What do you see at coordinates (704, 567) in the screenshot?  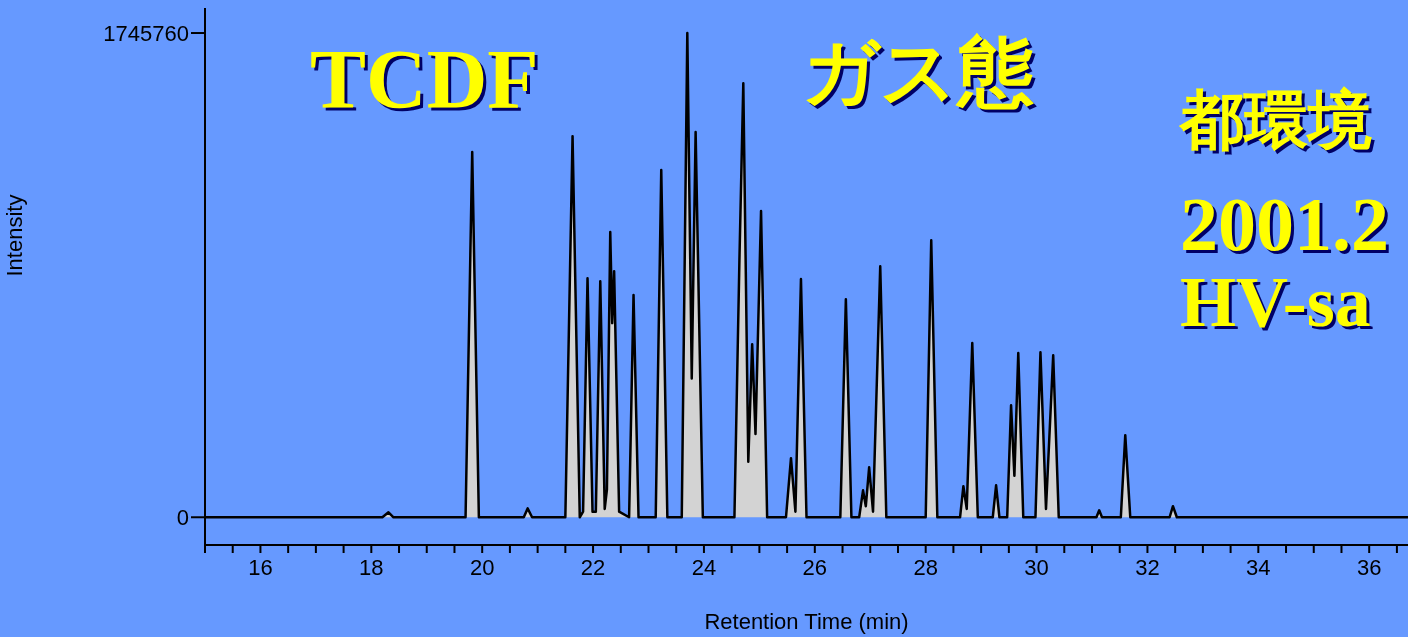 I see `x-tick-label: 24` at bounding box center [704, 567].